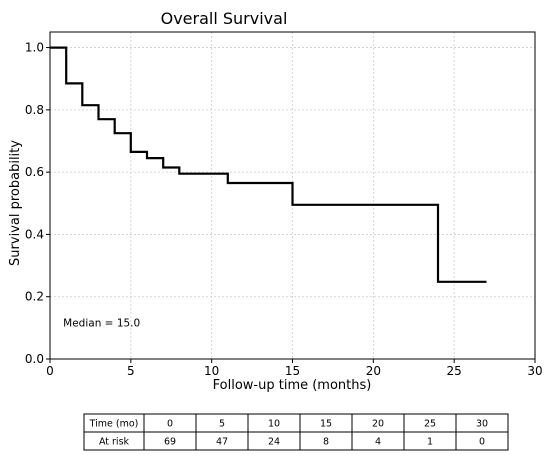 The height and width of the screenshot is (464, 550). What do you see at coordinates (15, 203) in the screenshot?
I see `y-axis-label: Survival probability` at bounding box center [15, 203].